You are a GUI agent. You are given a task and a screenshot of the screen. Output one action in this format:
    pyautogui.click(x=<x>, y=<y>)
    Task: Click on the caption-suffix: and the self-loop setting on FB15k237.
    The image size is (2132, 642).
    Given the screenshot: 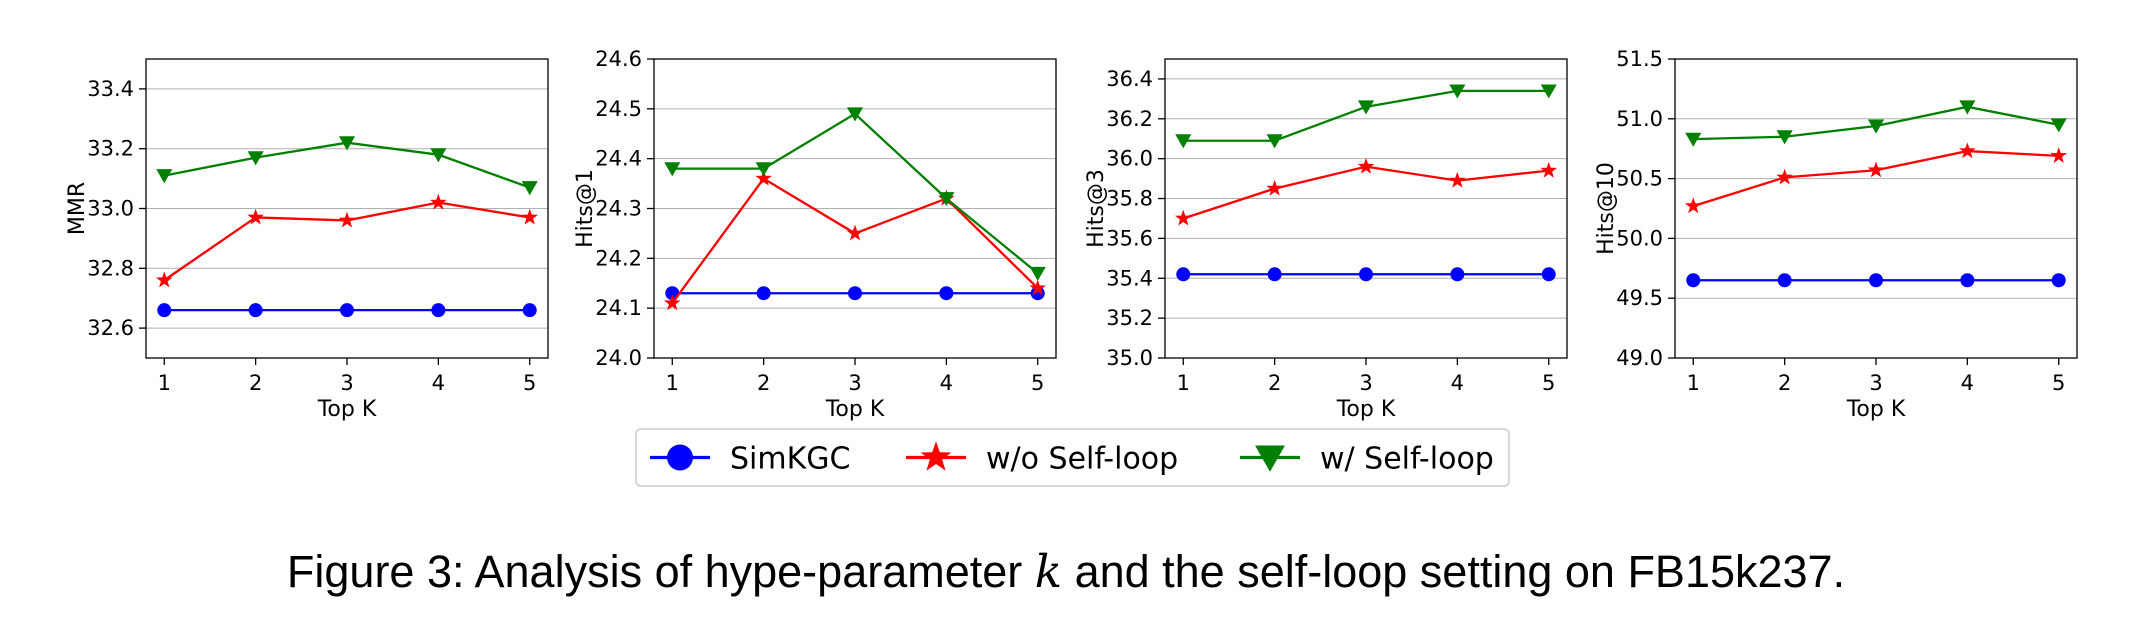 What is the action you would take?
    pyautogui.click(x=1454, y=571)
    